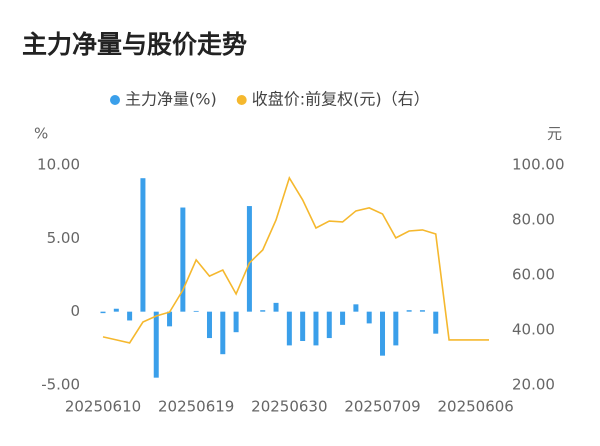 This screenshot has height=446, width=600. What do you see at coordinates (58, 165) in the screenshot?
I see `y-tick-label: 10.00` at bounding box center [58, 165].